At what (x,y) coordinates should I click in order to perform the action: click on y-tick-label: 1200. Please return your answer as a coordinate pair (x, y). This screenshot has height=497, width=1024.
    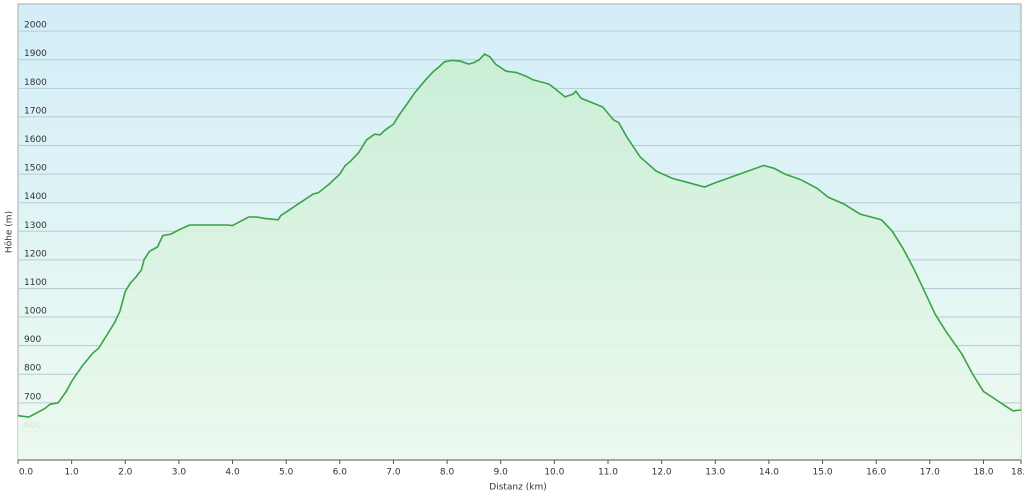
    Looking at the image, I should click on (35, 254).